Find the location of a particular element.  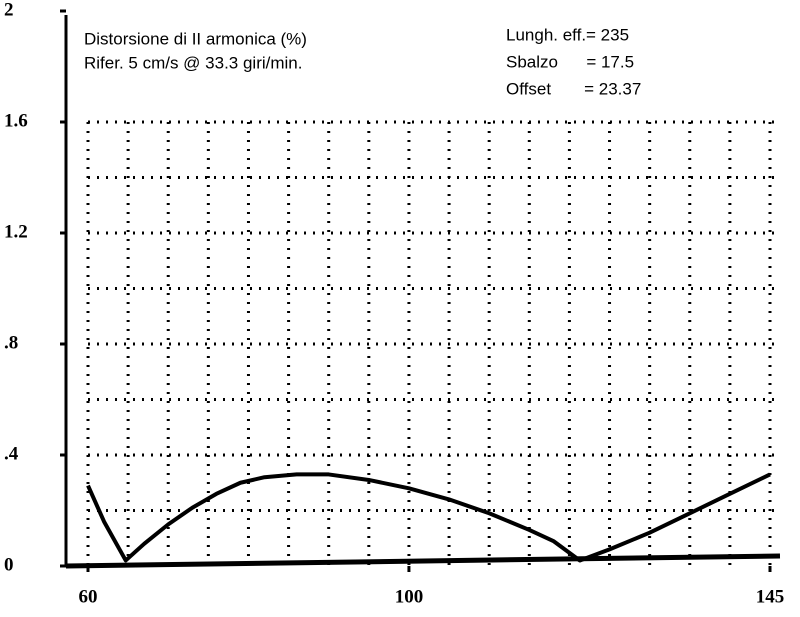

annotation: Offset = 23.37 is located at coordinates (573, 88).